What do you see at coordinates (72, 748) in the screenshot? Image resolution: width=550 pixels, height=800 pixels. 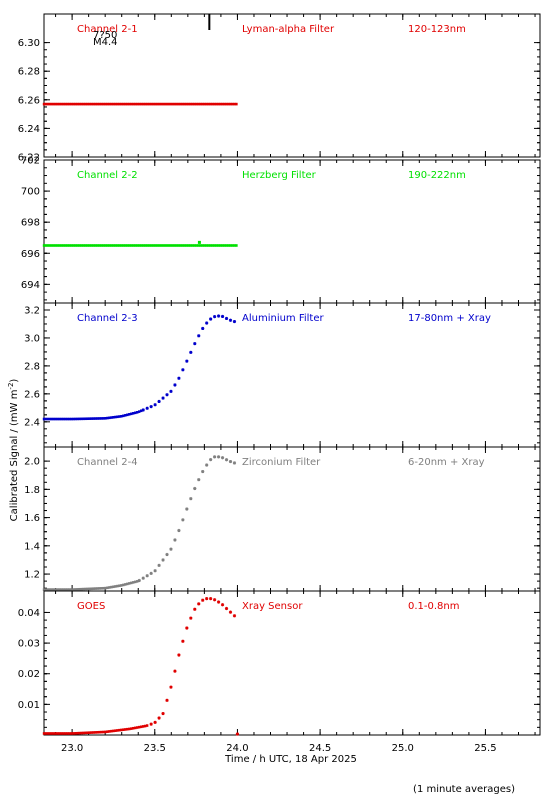 I see `x-tick-label: 23.0` at bounding box center [72, 748].